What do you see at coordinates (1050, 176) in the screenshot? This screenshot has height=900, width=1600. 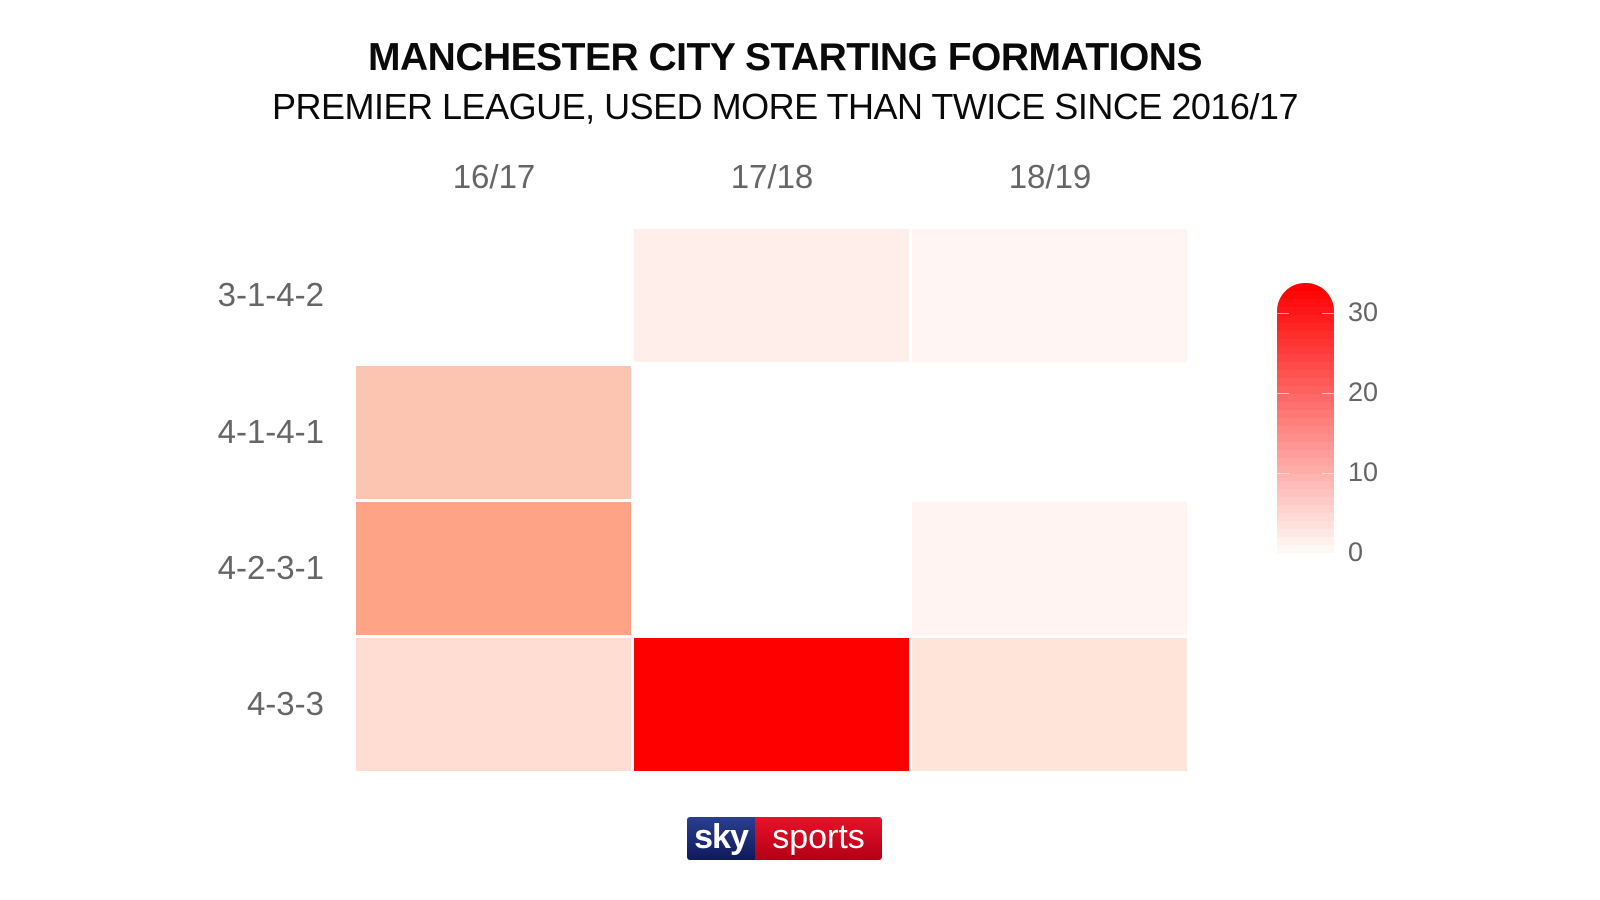 I see `column-label: 18/19` at bounding box center [1050, 176].